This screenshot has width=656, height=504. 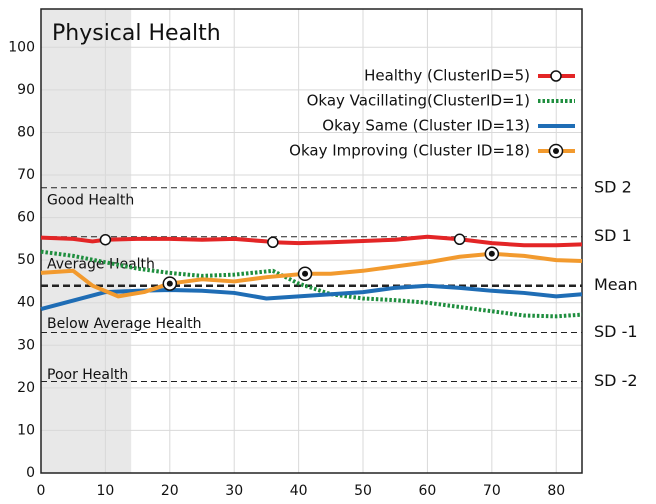 What do you see at coordinates (136, 33) in the screenshot?
I see `chart-title: Physical Health` at bounding box center [136, 33].